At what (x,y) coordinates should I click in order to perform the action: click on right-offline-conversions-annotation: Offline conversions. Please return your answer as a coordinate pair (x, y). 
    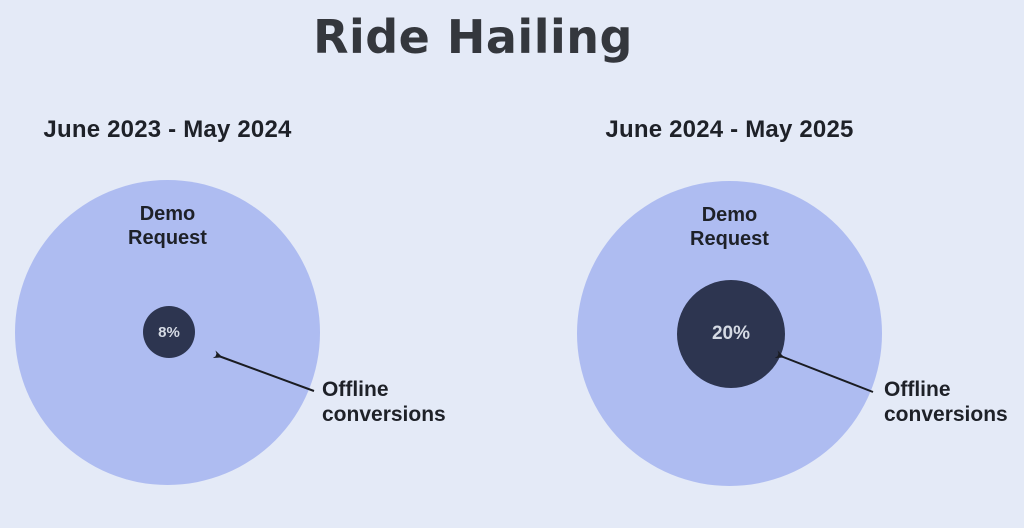
    Looking at the image, I should click on (946, 402).